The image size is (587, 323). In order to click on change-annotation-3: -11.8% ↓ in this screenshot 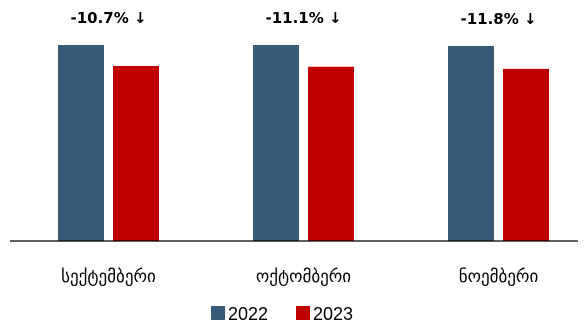, I will do `click(498, 19)`.